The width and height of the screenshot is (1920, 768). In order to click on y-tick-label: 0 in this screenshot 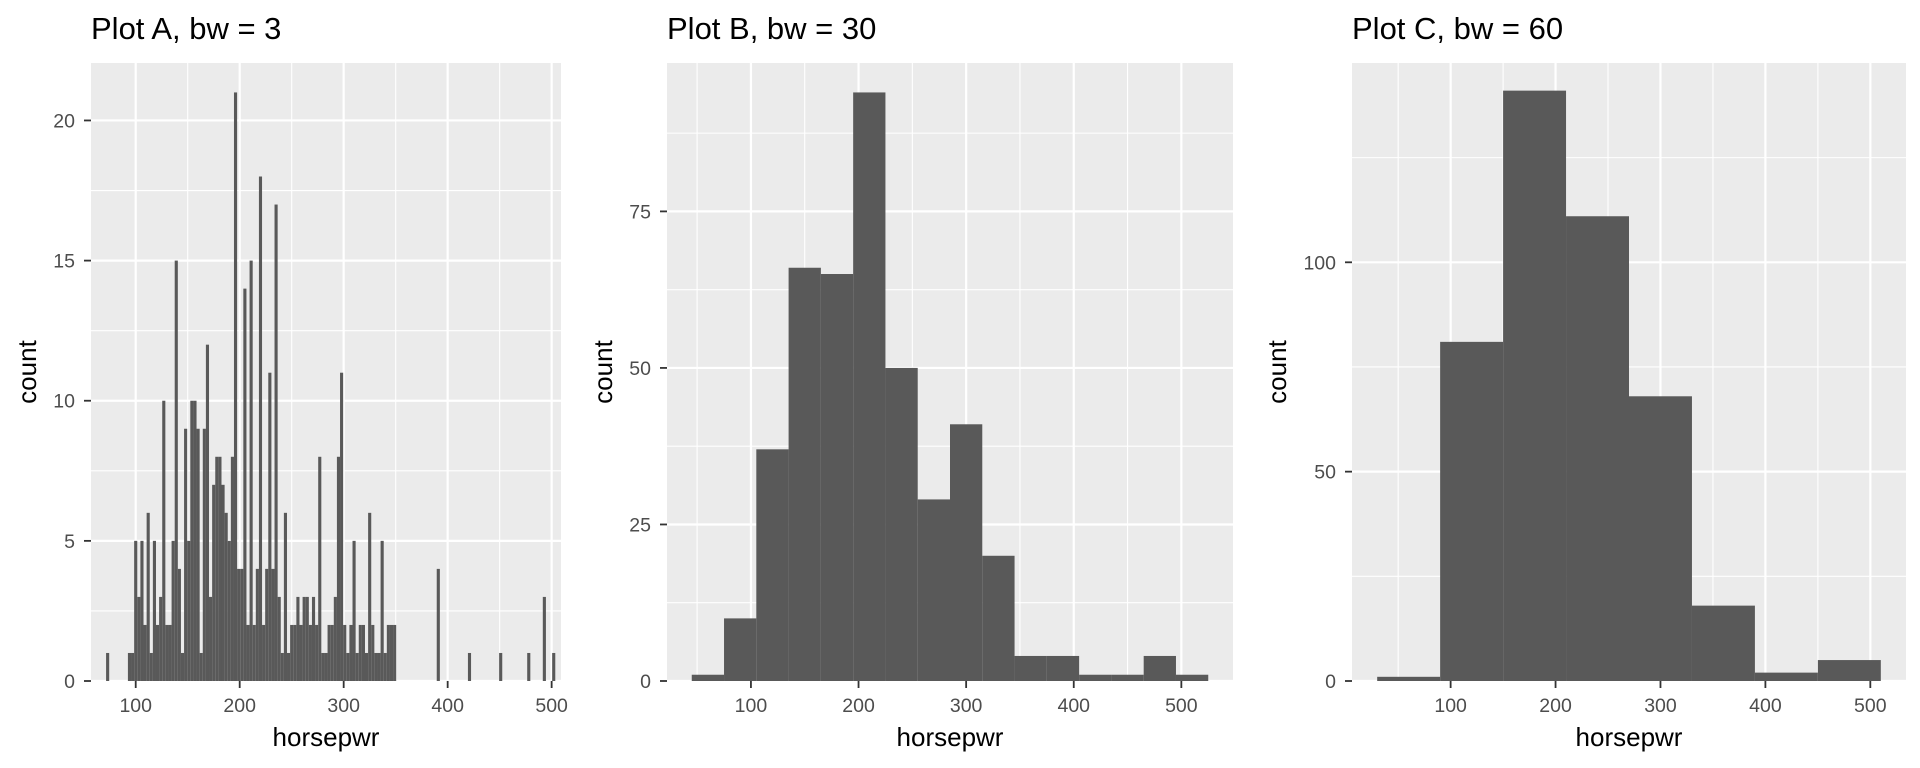, I will do `click(1330, 682)`.